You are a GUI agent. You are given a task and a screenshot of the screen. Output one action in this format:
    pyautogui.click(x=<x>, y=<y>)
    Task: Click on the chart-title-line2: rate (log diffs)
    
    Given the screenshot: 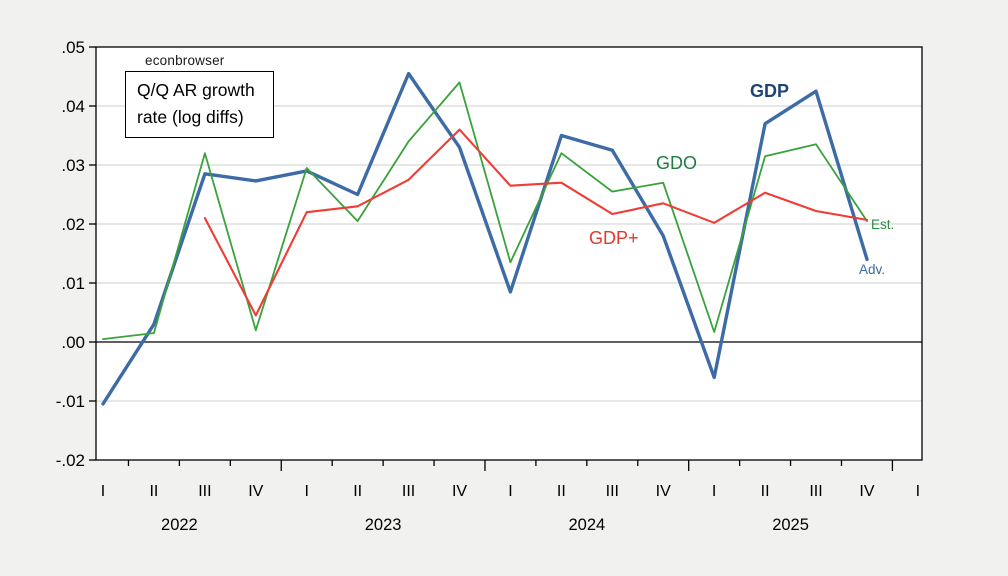 What is the action you would take?
    pyautogui.click(x=190, y=116)
    